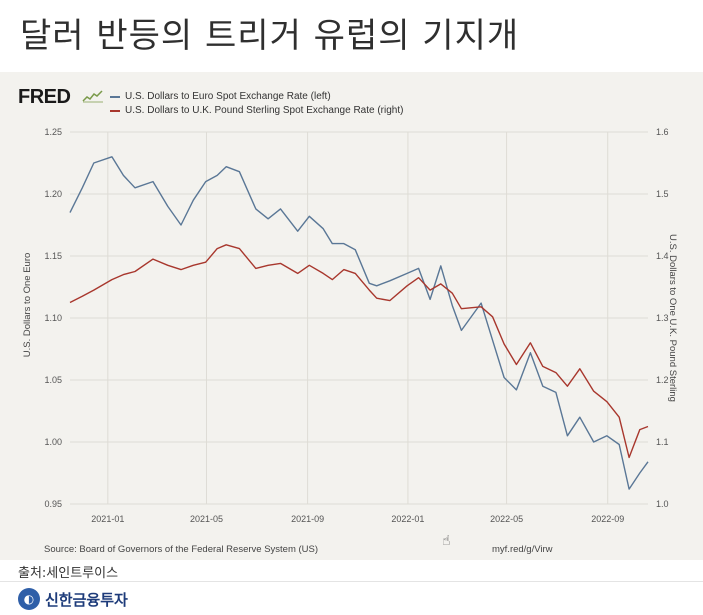 This screenshot has width=703, height=615. I want to click on left-tick-label: 1.25, so click(53, 132).